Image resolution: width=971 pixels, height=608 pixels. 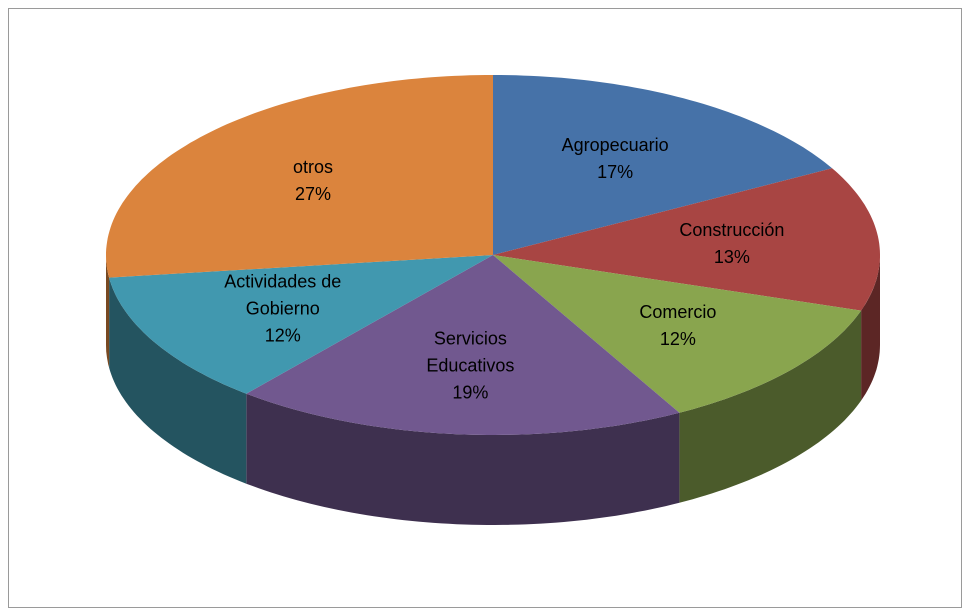 What do you see at coordinates (283, 295) in the screenshot?
I see `category-label: Actividades de Gobierno` at bounding box center [283, 295].